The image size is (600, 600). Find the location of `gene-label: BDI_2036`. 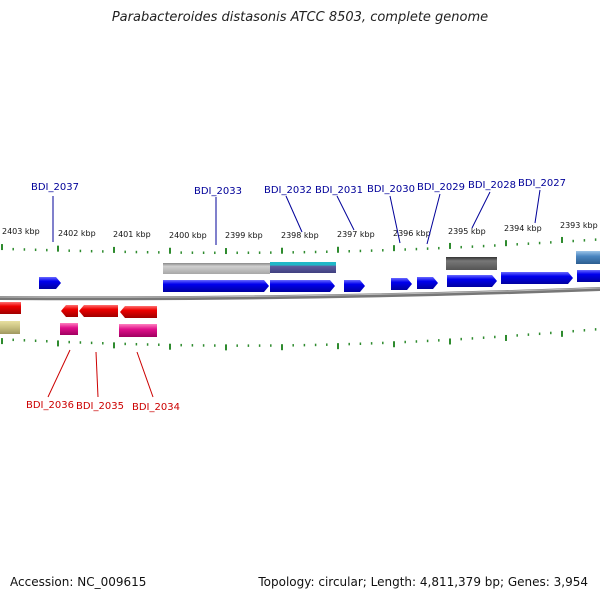

gene-label: BDI_2036 is located at coordinates (50, 405).